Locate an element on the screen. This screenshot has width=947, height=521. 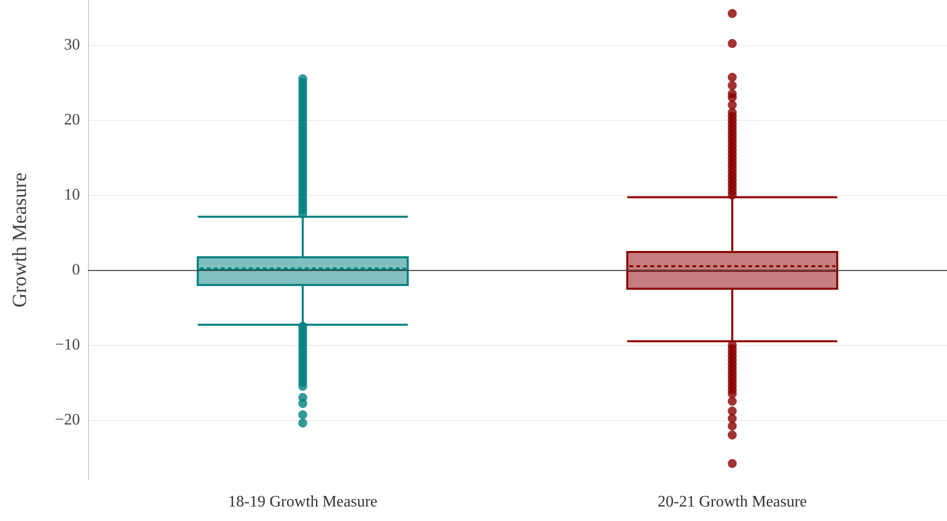
y-axis-title: Growth Measure is located at coordinates (20, 240).